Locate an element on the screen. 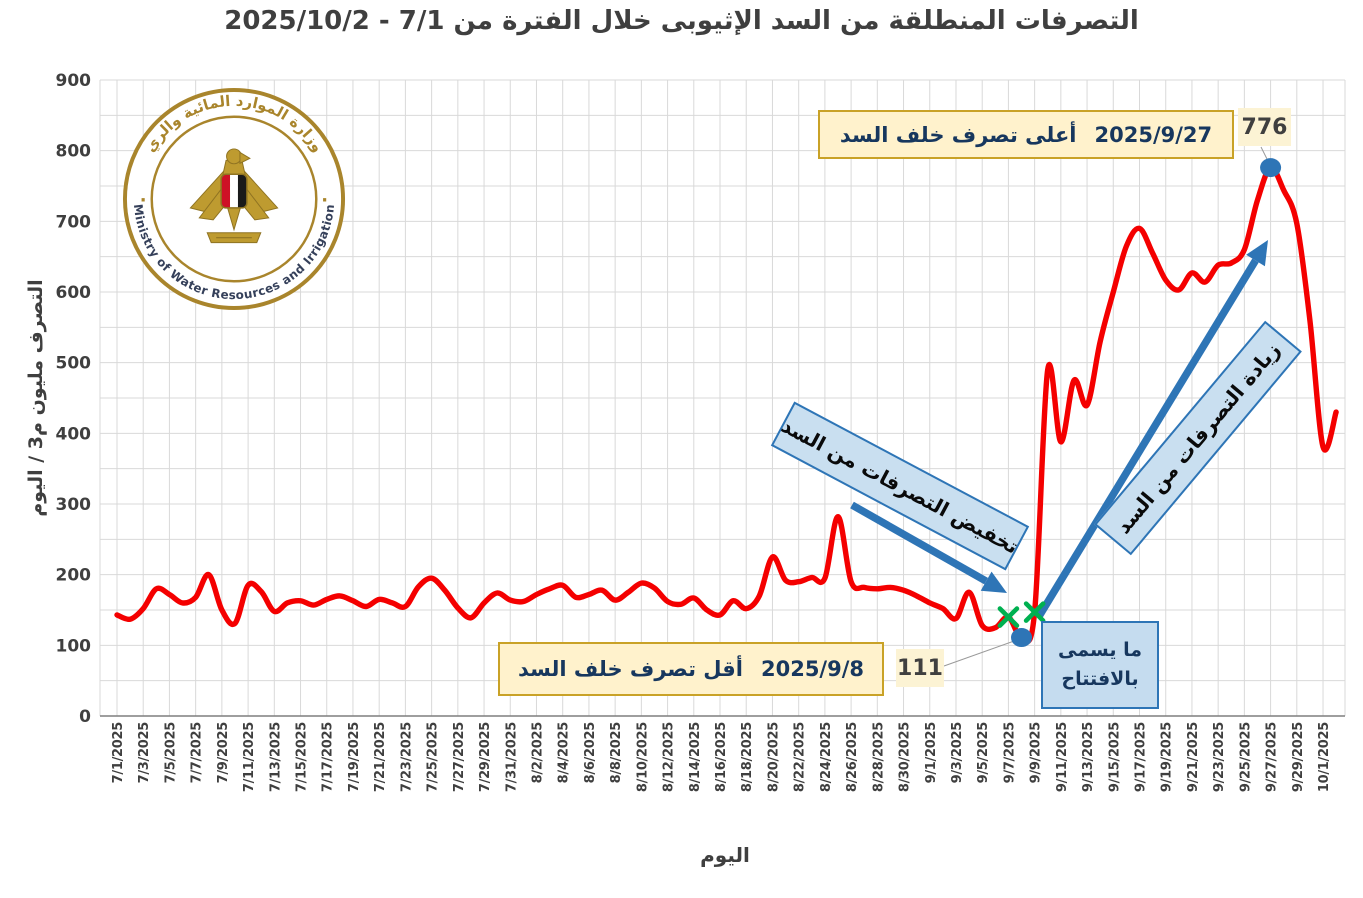 Image resolution: width=1363 pixels, height=898 pixels. x-tick-label: 7/31/2025 is located at coordinates (511, 757).